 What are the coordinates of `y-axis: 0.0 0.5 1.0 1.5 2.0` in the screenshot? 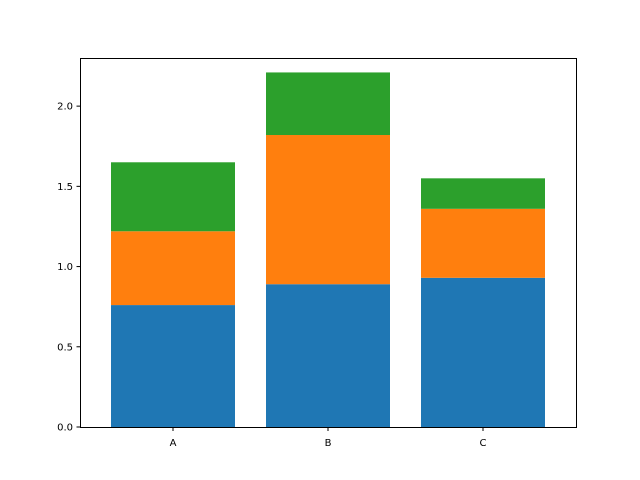 It's located at (69, 268).